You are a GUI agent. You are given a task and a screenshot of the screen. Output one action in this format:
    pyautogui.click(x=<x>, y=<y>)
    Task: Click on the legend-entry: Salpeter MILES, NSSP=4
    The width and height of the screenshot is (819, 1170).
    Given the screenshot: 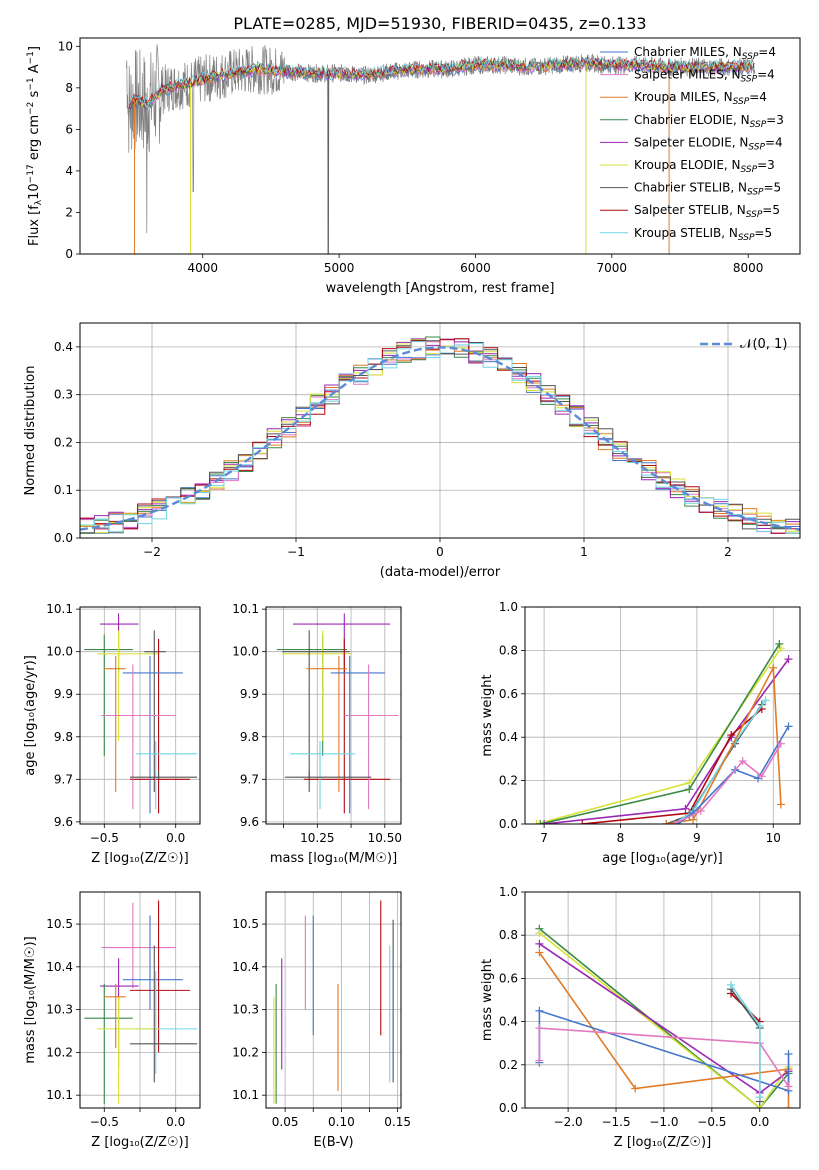 What is the action you would take?
    pyautogui.click(x=704, y=76)
    